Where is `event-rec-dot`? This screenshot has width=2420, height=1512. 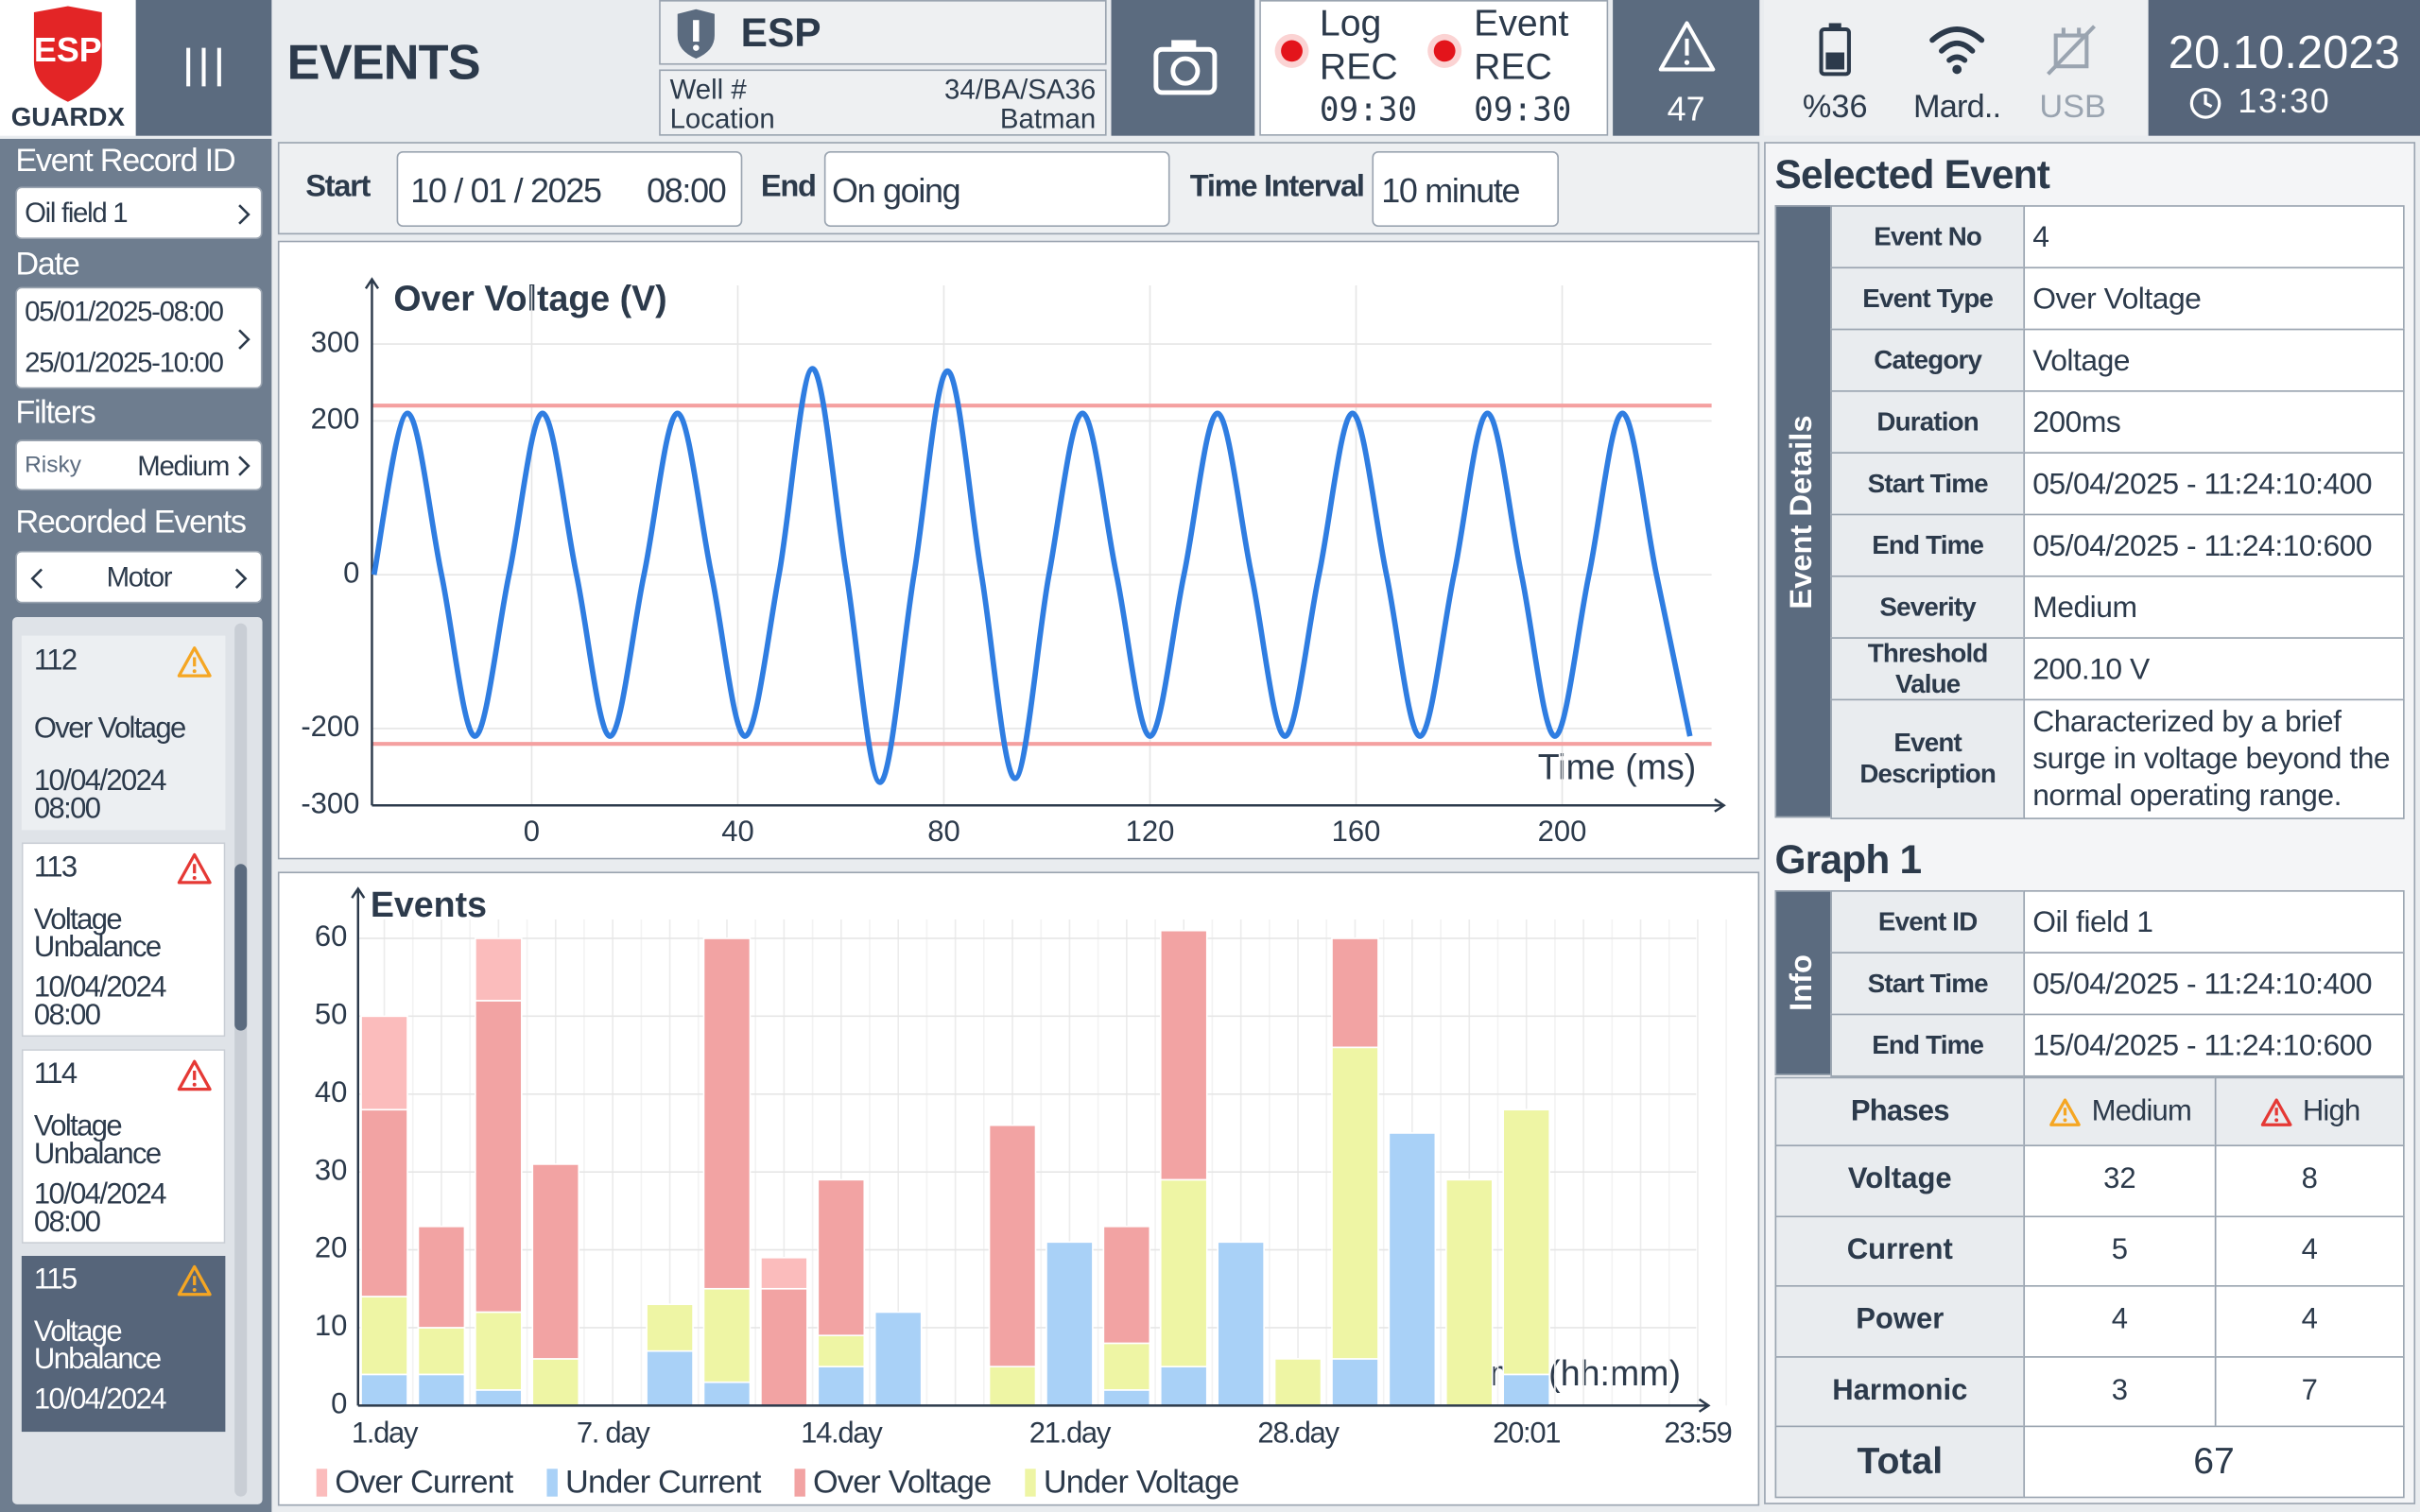 event-rec-dot is located at coordinates (1445, 50).